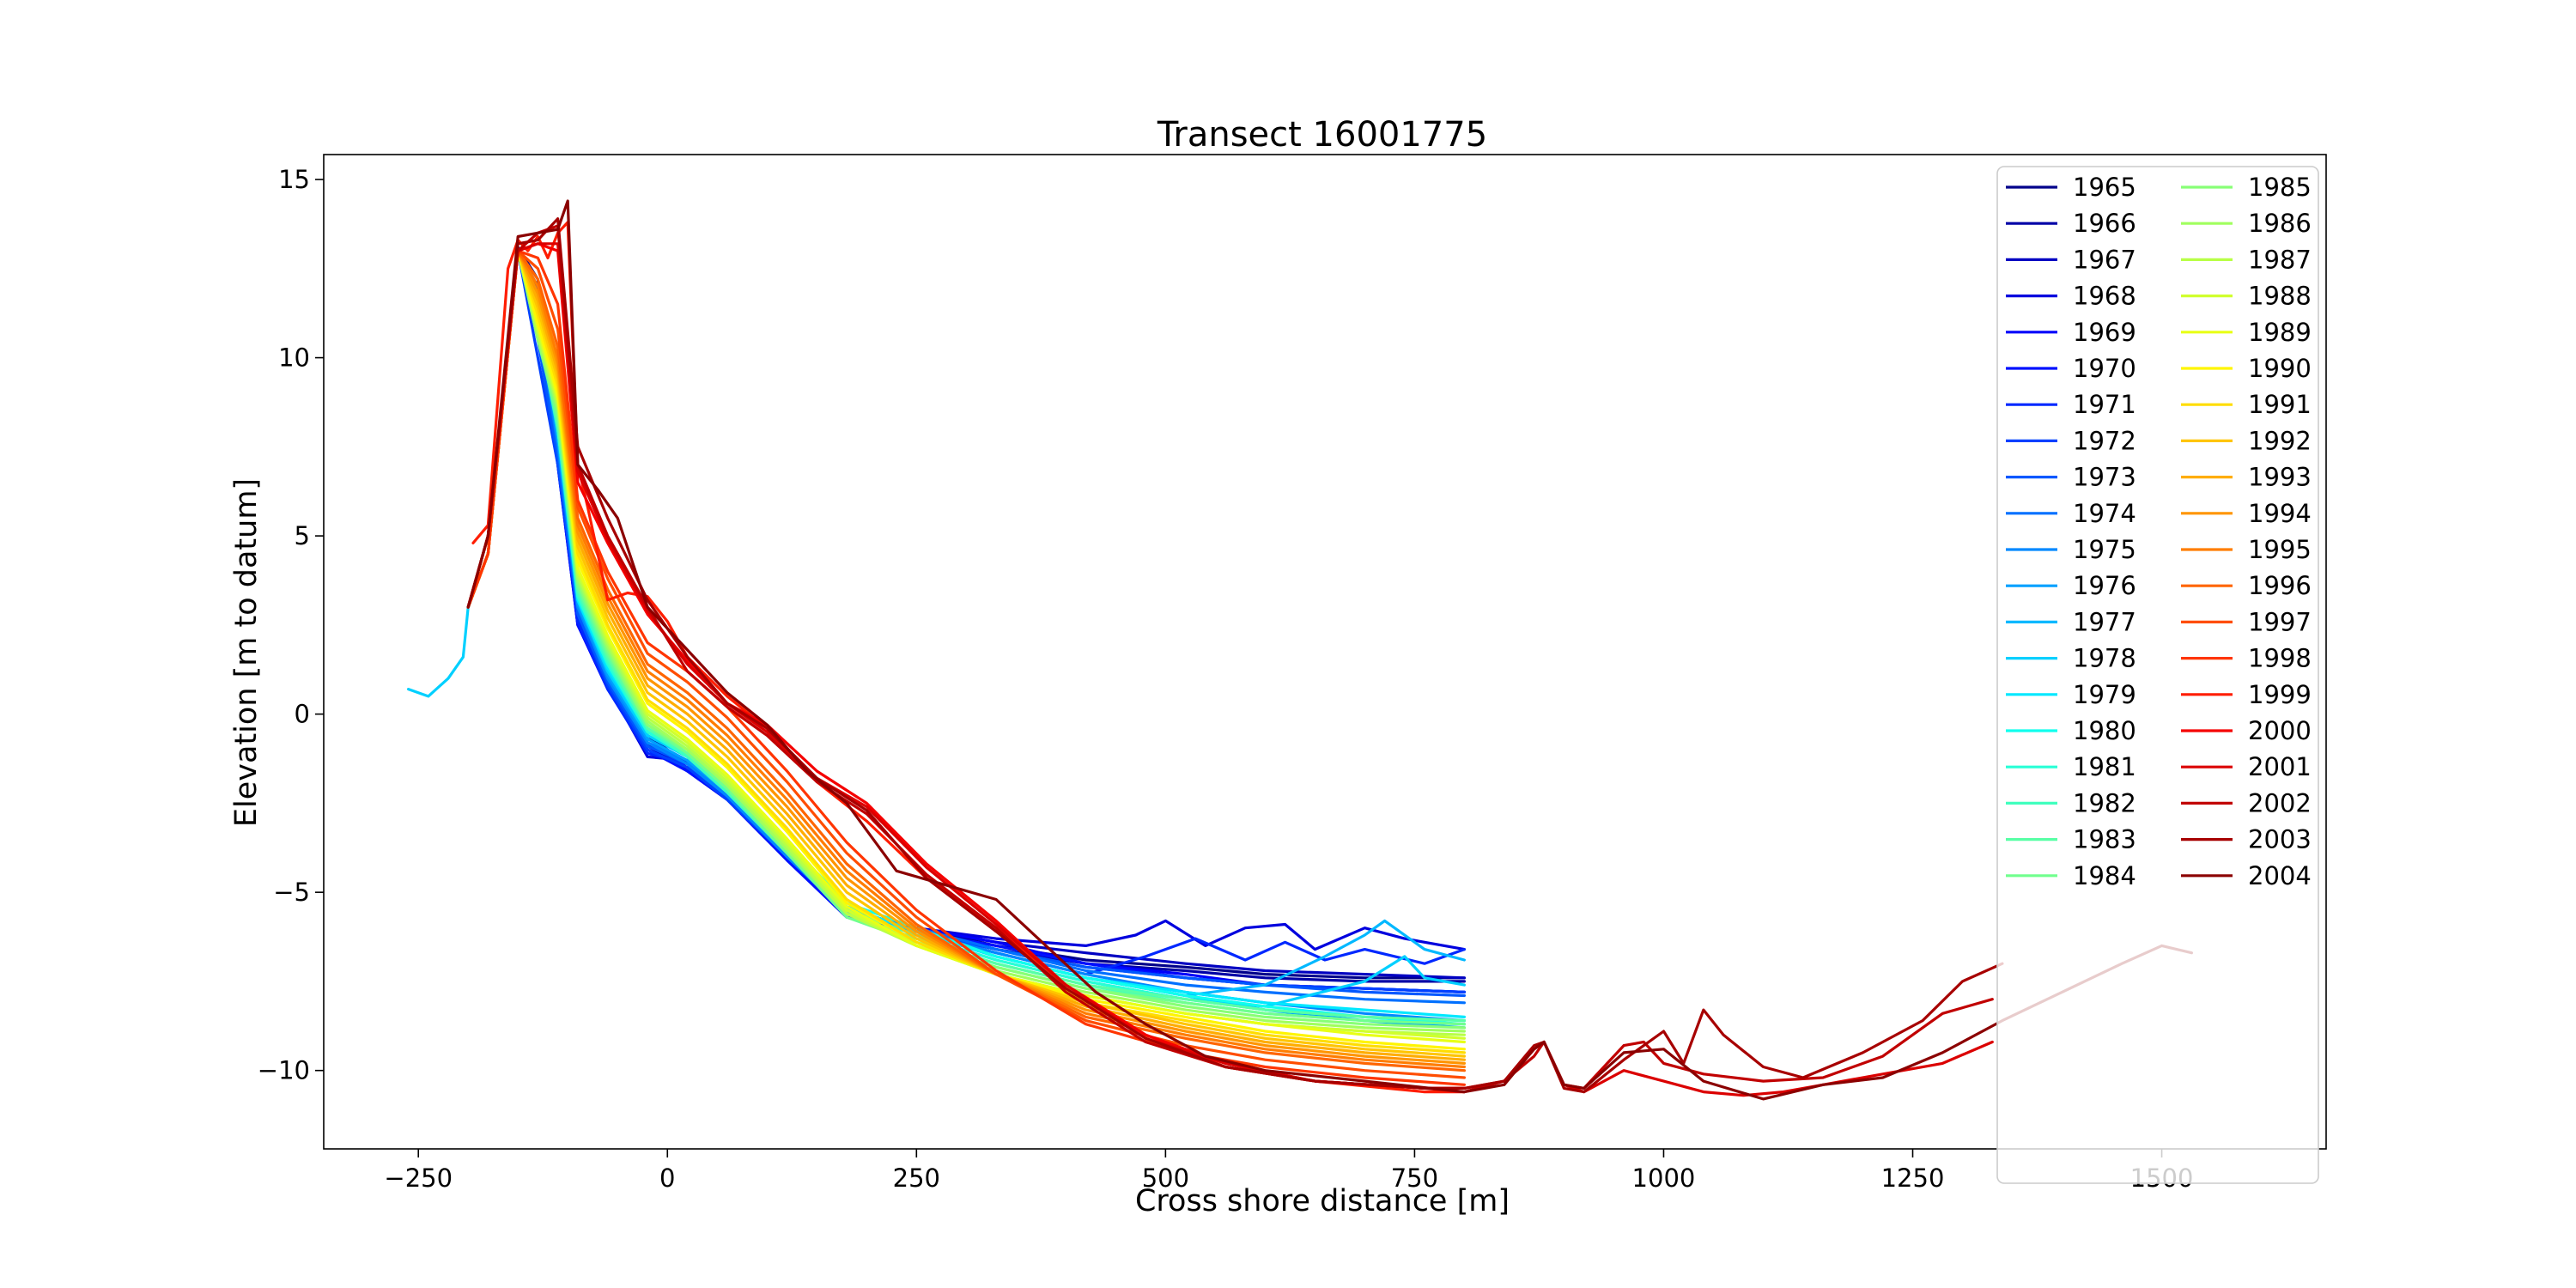  Describe the element at coordinates (2280, 550) in the screenshot. I see `legend-label: 1995` at that location.